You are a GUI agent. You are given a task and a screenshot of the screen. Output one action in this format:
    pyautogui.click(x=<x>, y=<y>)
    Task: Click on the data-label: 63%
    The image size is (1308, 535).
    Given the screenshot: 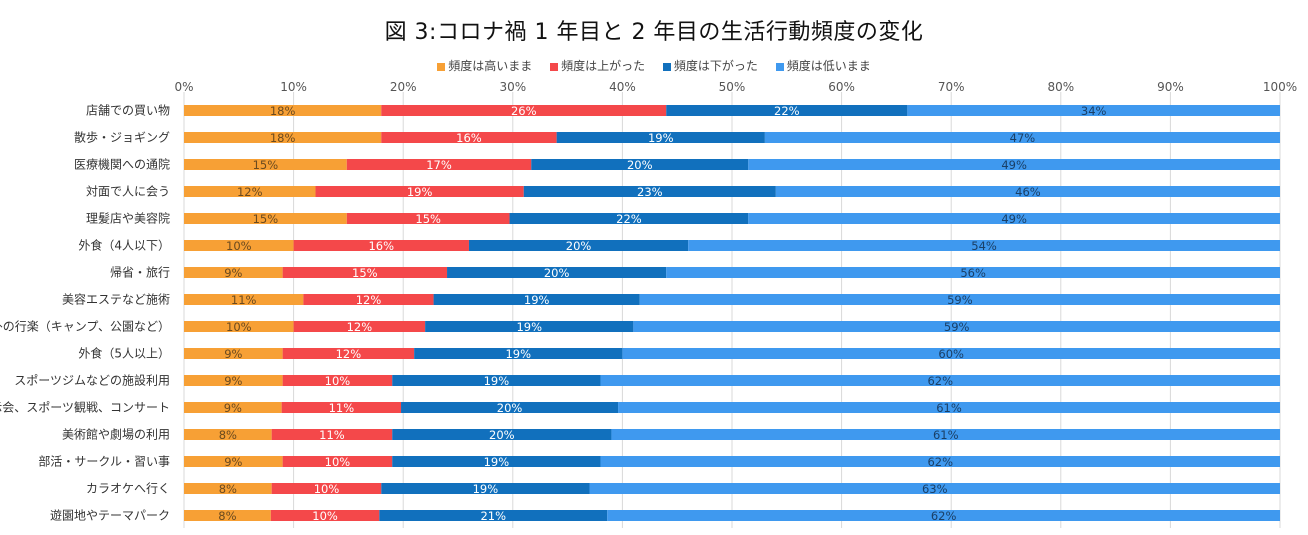 What is the action you would take?
    pyautogui.click(x=935, y=489)
    